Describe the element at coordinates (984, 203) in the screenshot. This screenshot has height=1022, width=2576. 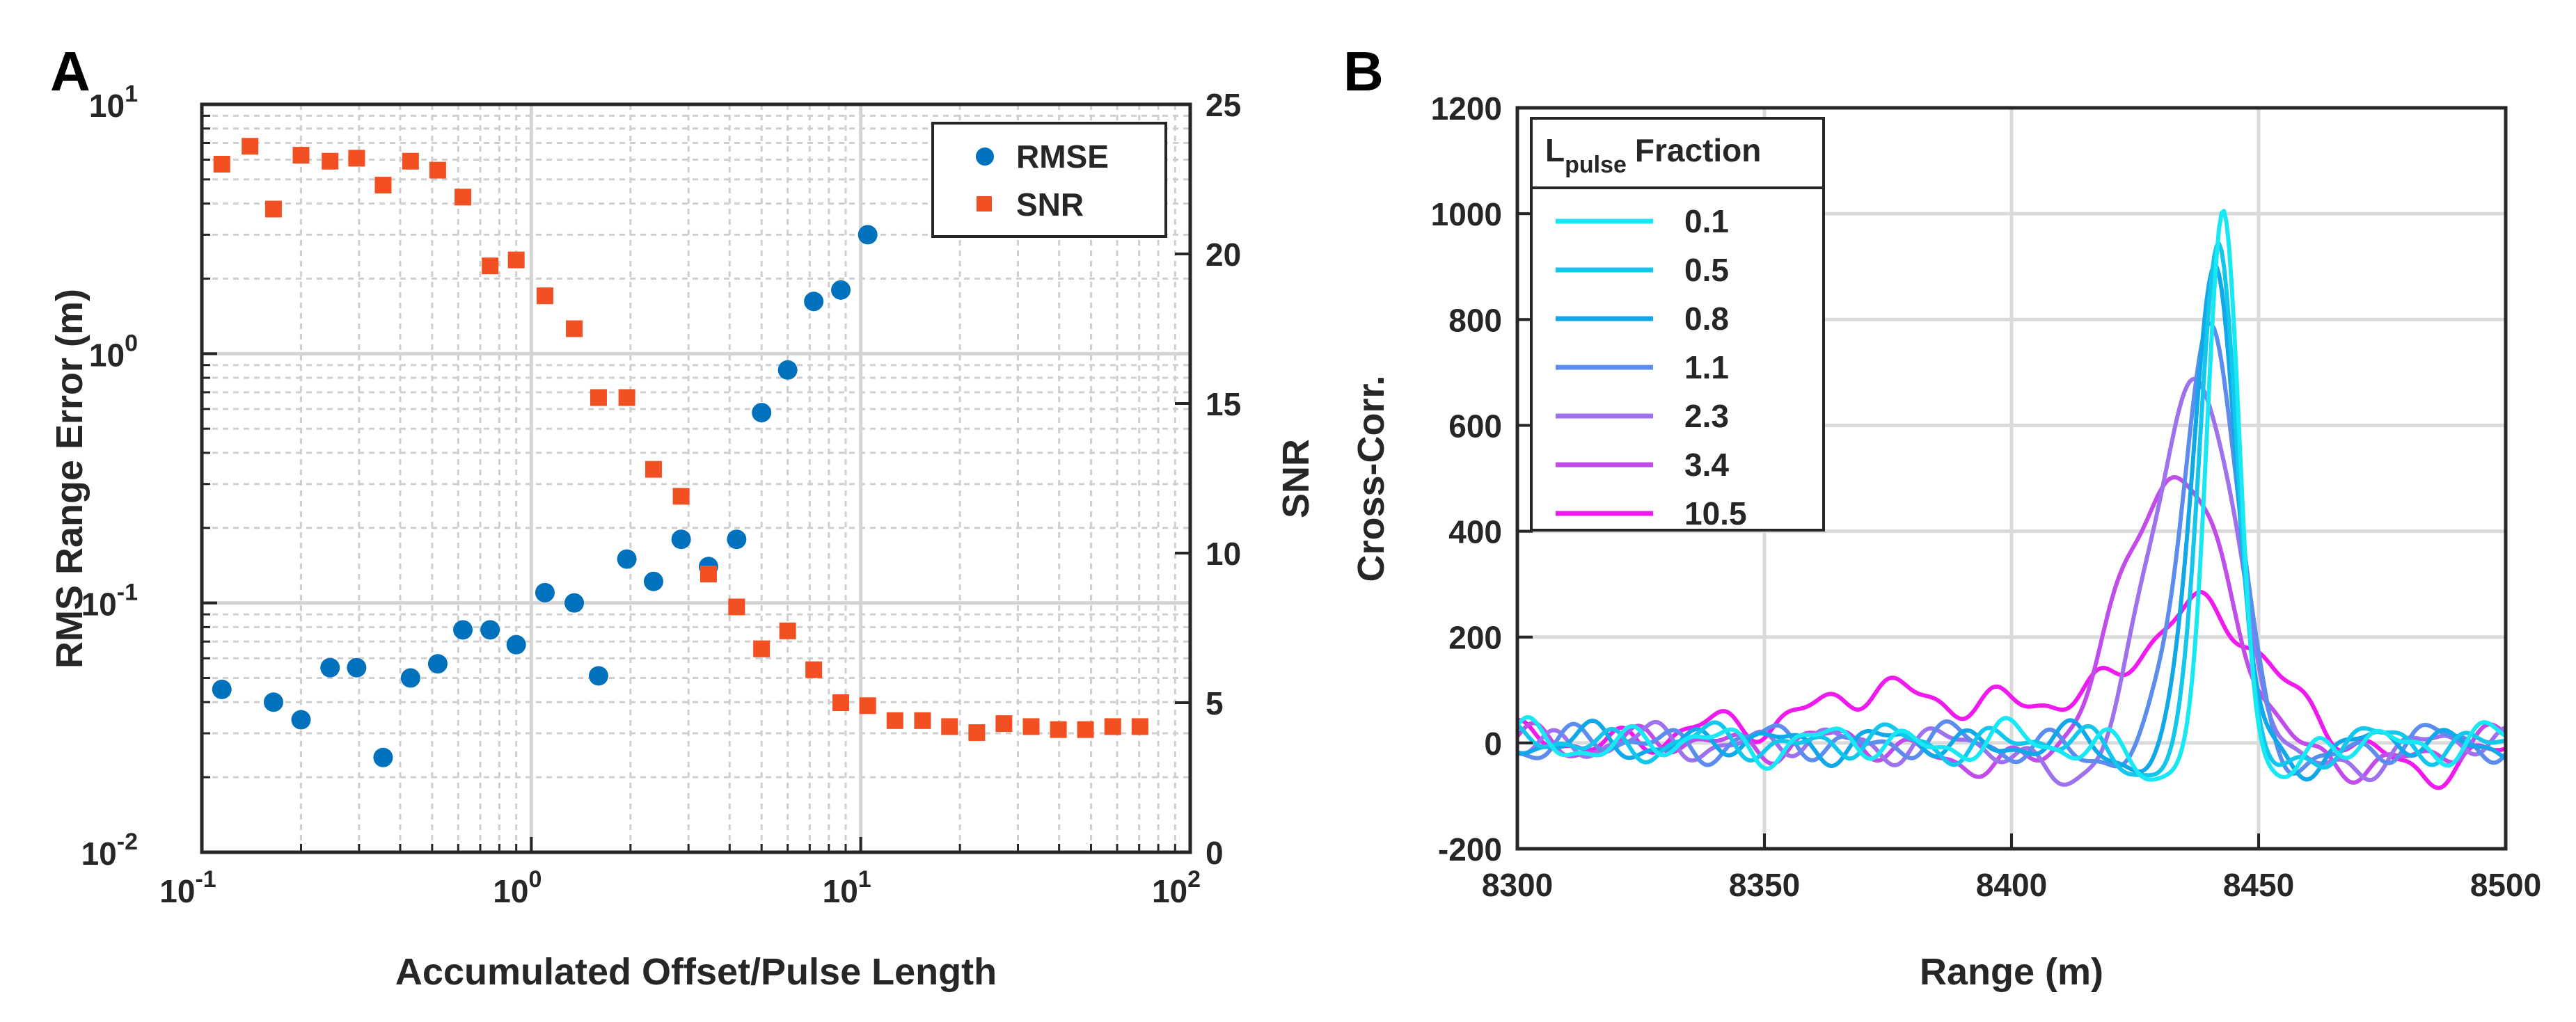
I see `legend-snr-marker` at that location.